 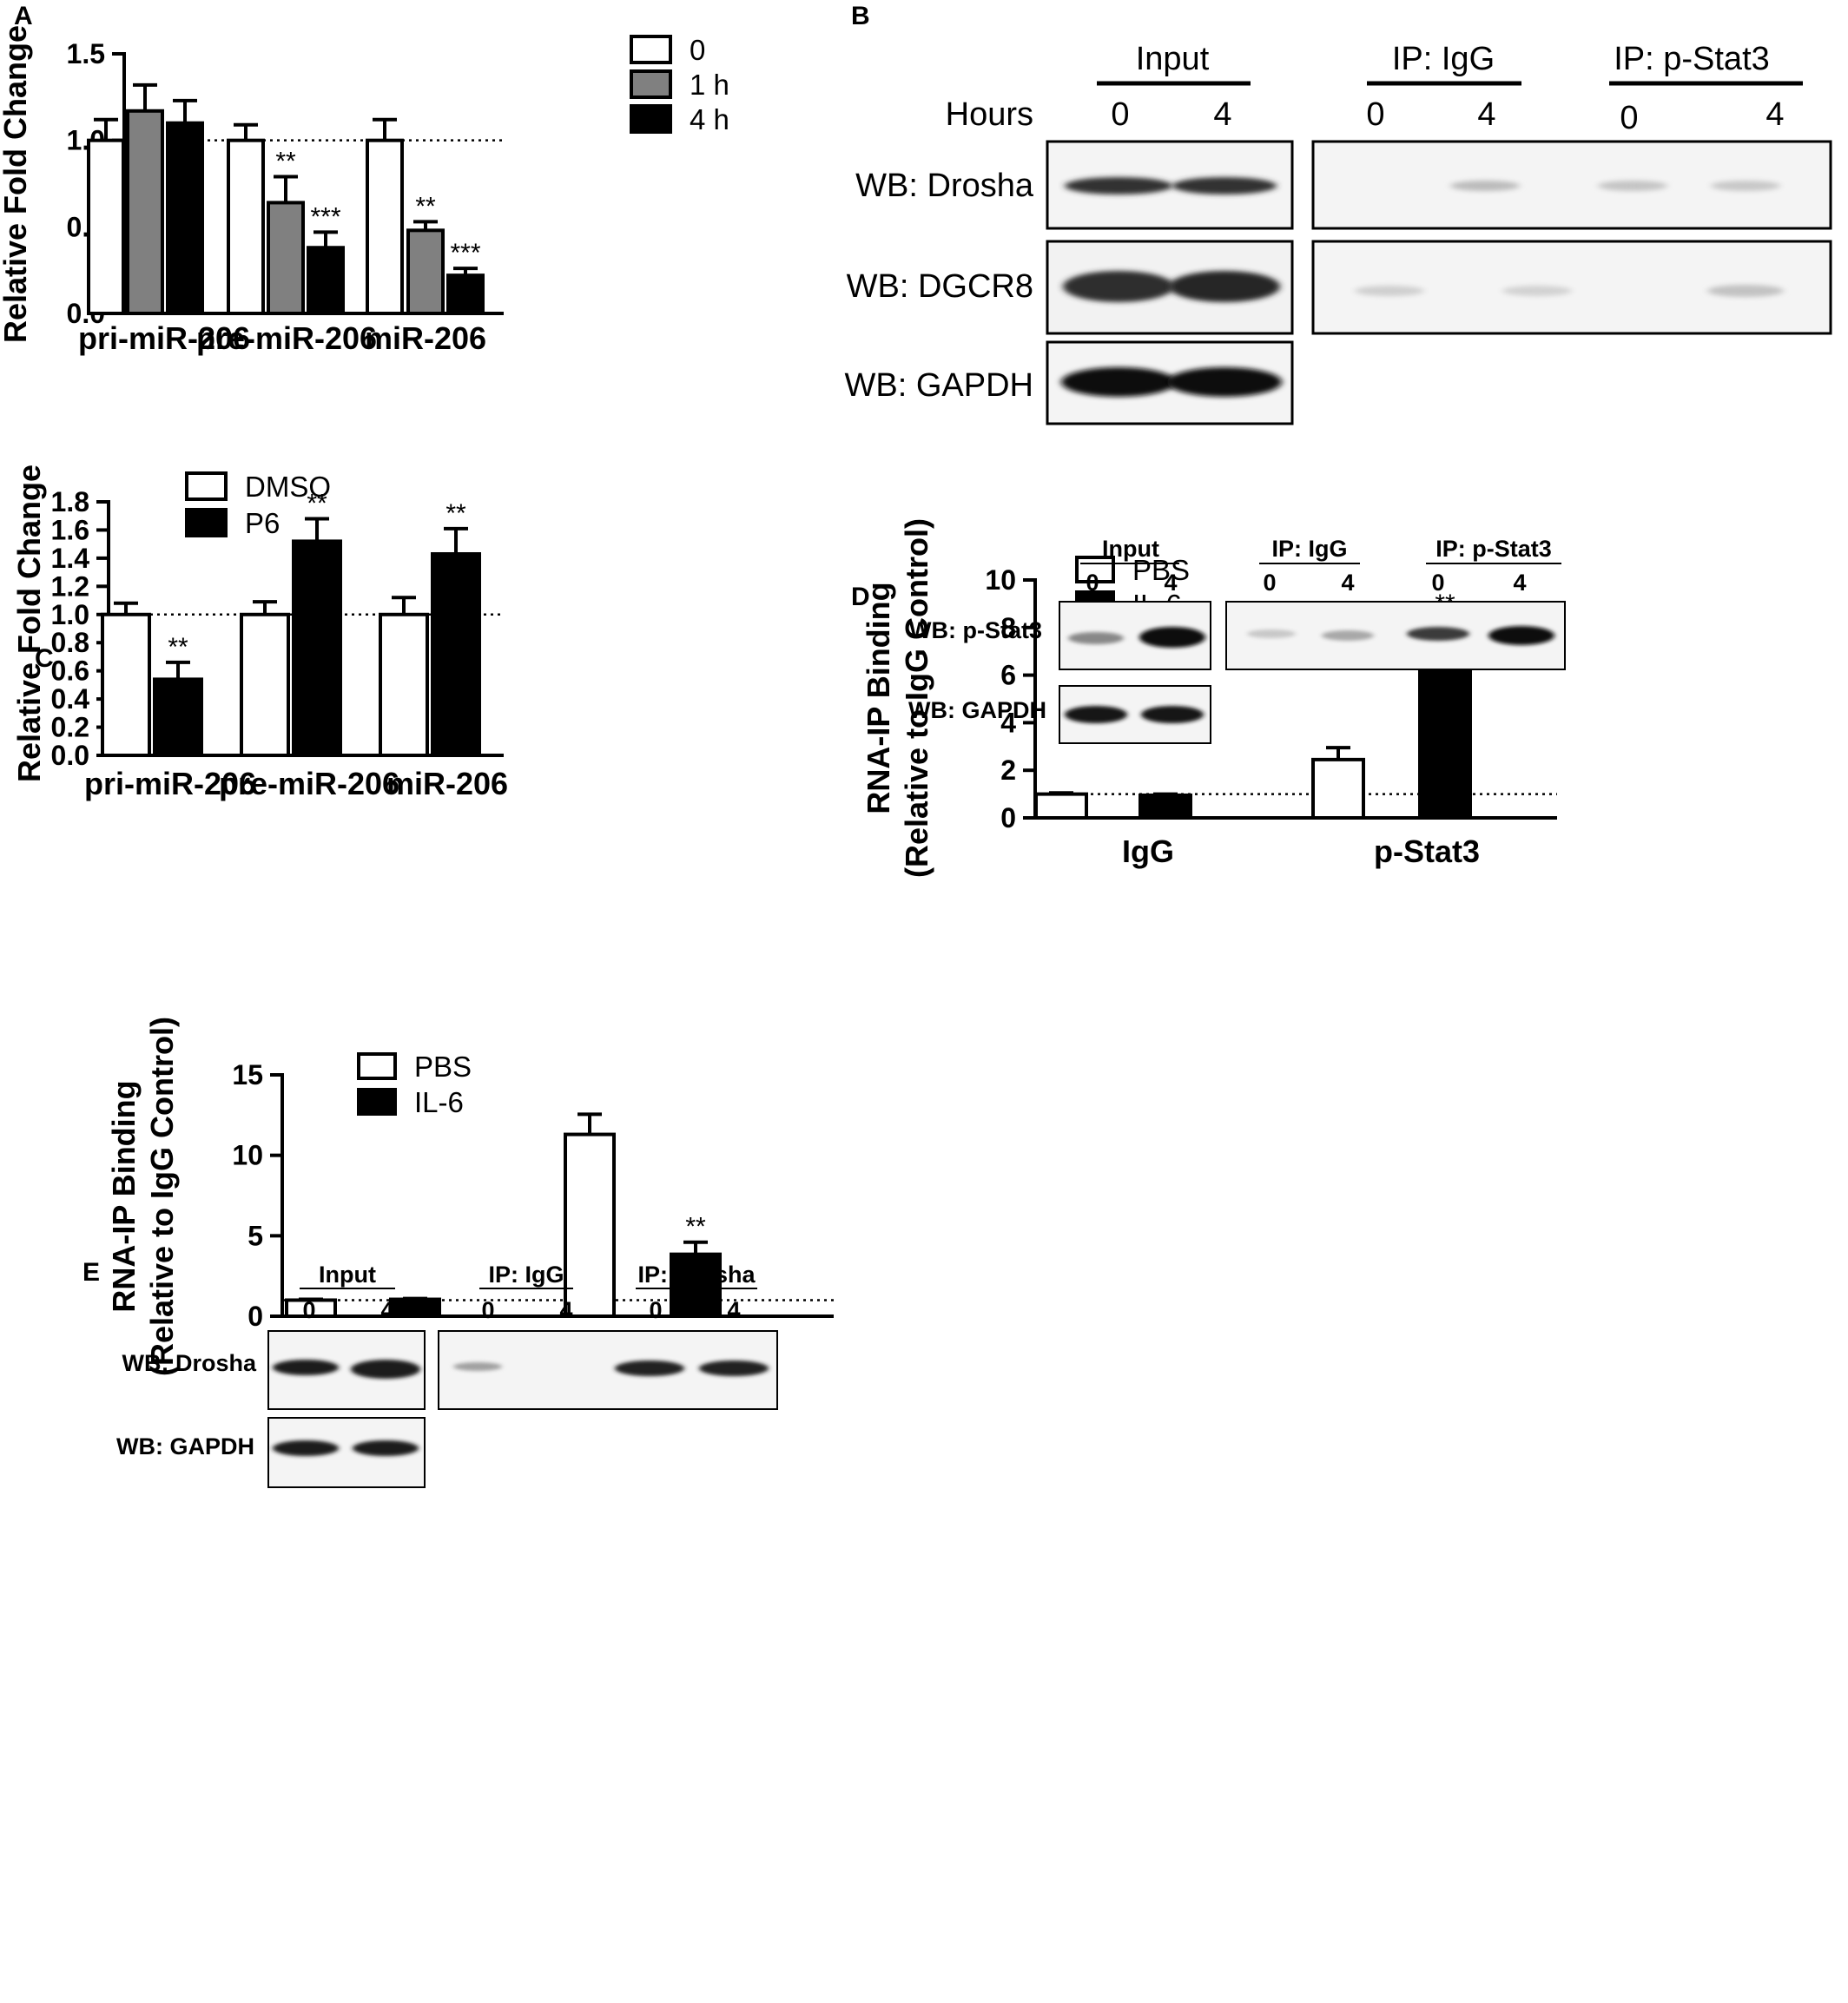 I want to click on y-tick-label: 1.2, so click(x=70, y=586).